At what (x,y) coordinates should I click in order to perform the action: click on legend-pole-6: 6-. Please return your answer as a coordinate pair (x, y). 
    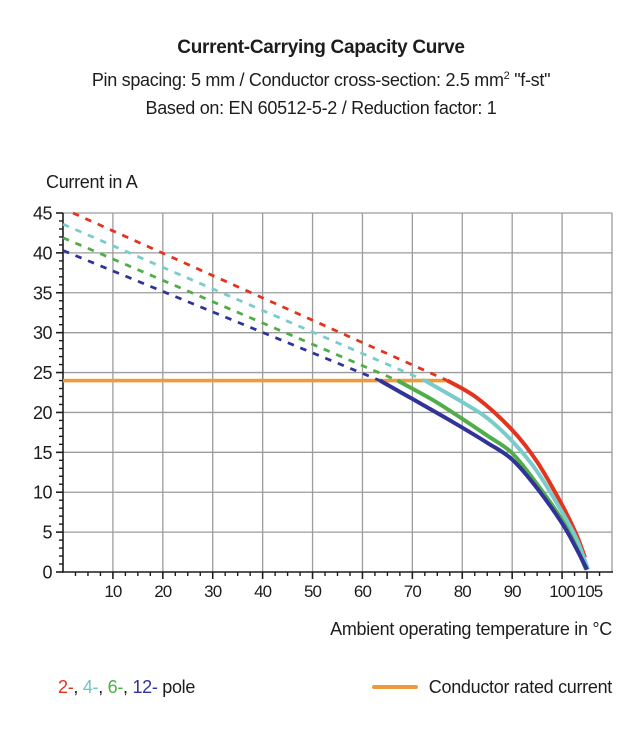
    Looking at the image, I should click on (115, 686).